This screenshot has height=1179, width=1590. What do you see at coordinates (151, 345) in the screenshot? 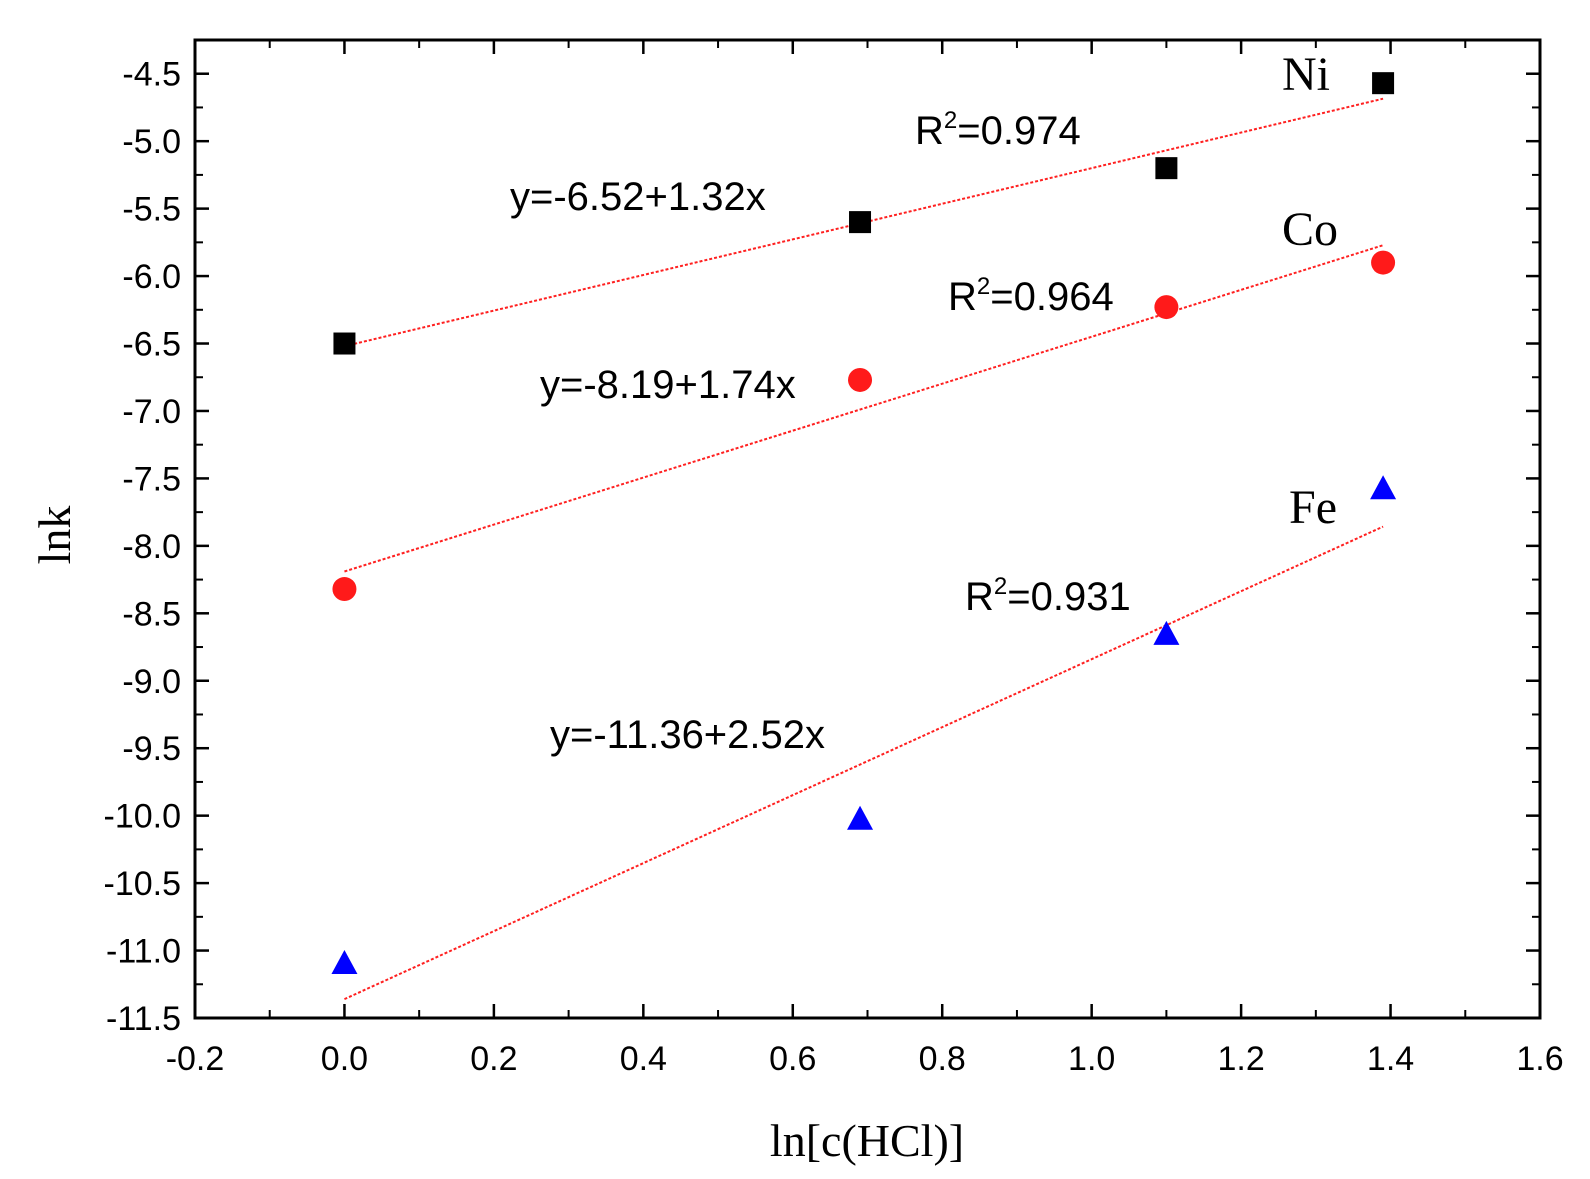
I see `y-tick-label: -6.5` at bounding box center [151, 345].